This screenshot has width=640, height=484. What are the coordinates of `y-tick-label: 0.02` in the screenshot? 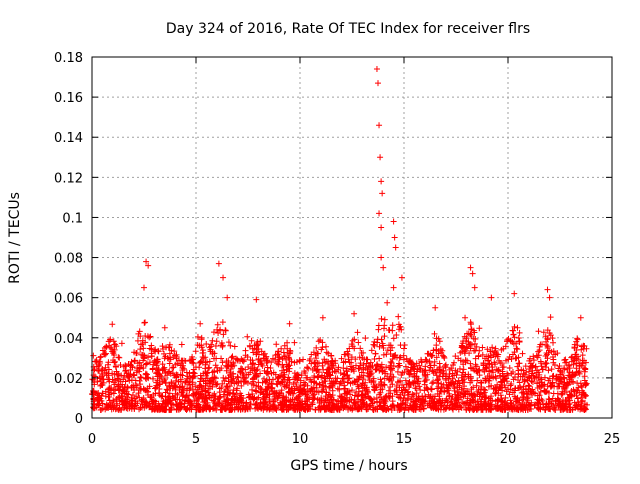 It's located at (68, 379).